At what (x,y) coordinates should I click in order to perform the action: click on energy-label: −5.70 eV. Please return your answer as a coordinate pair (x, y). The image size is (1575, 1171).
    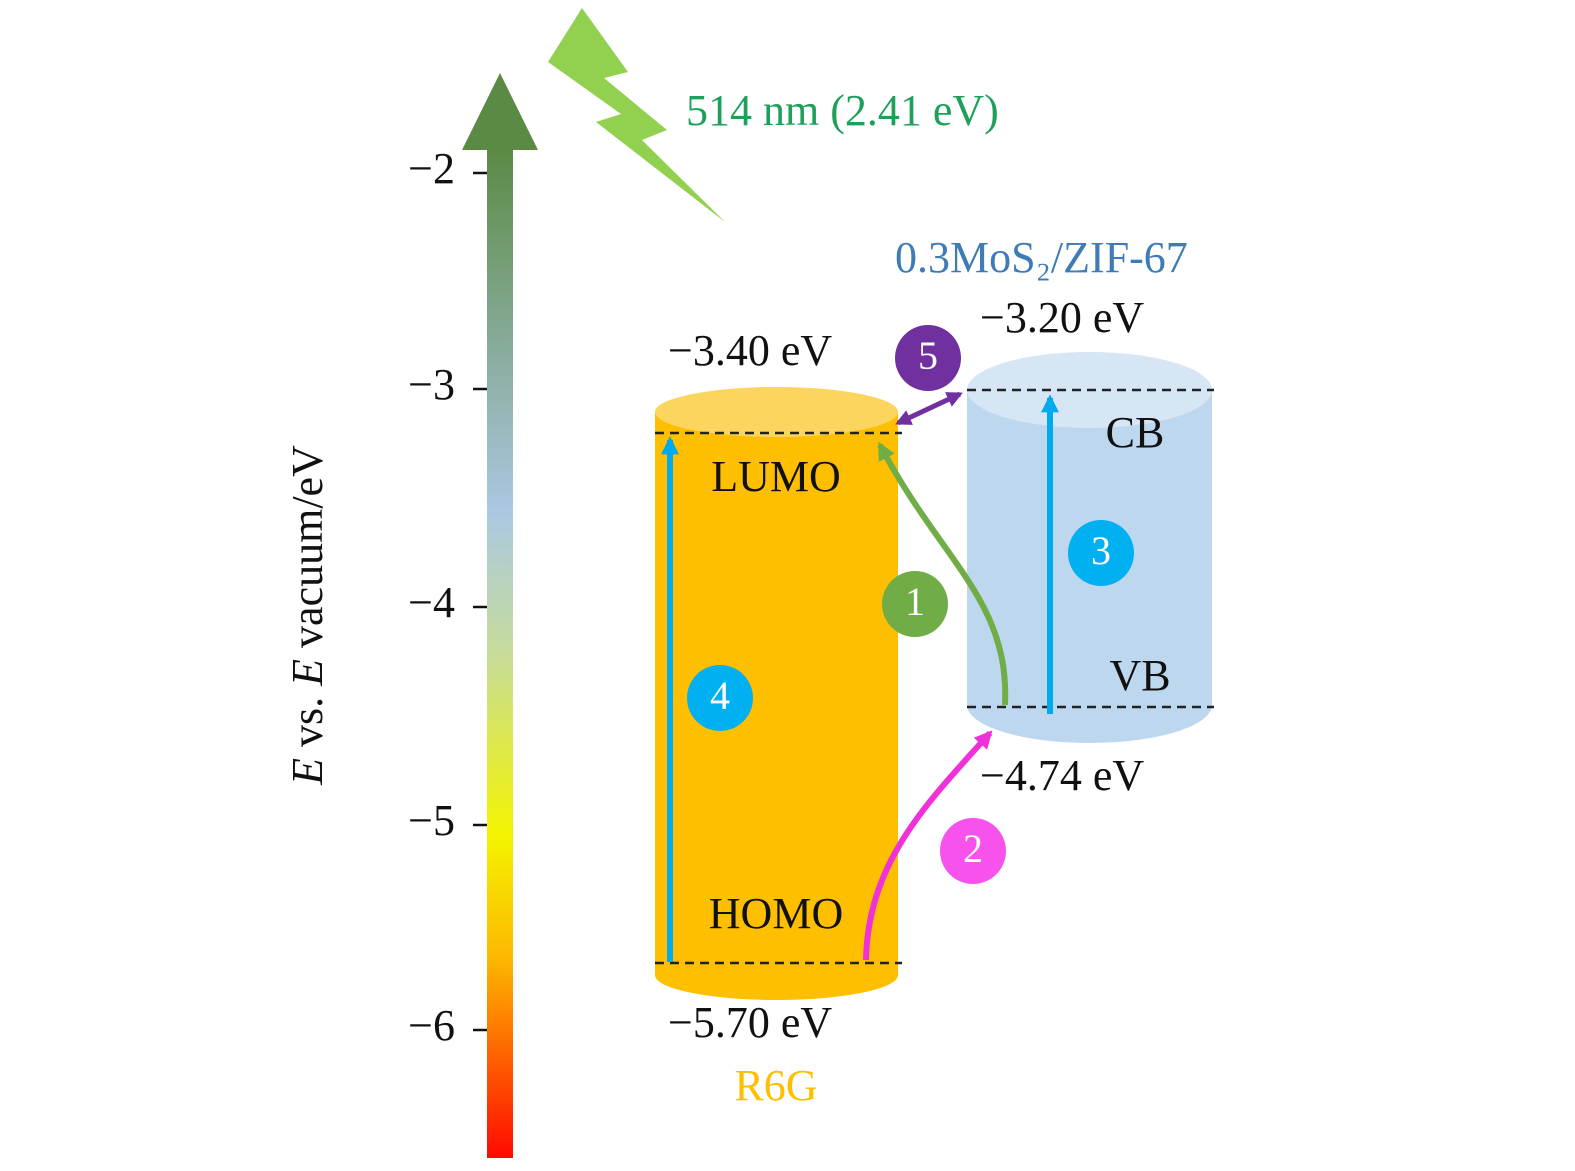
    Looking at the image, I should click on (750, 1022).